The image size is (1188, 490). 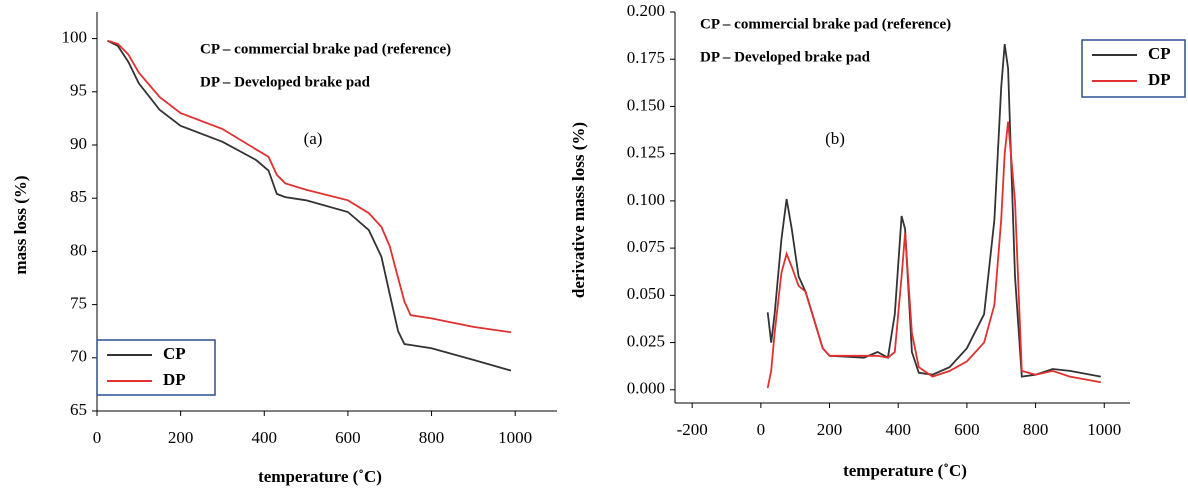 I want to click on y-axis-label: derivative mass loss (%), so click(x=578, y=210).